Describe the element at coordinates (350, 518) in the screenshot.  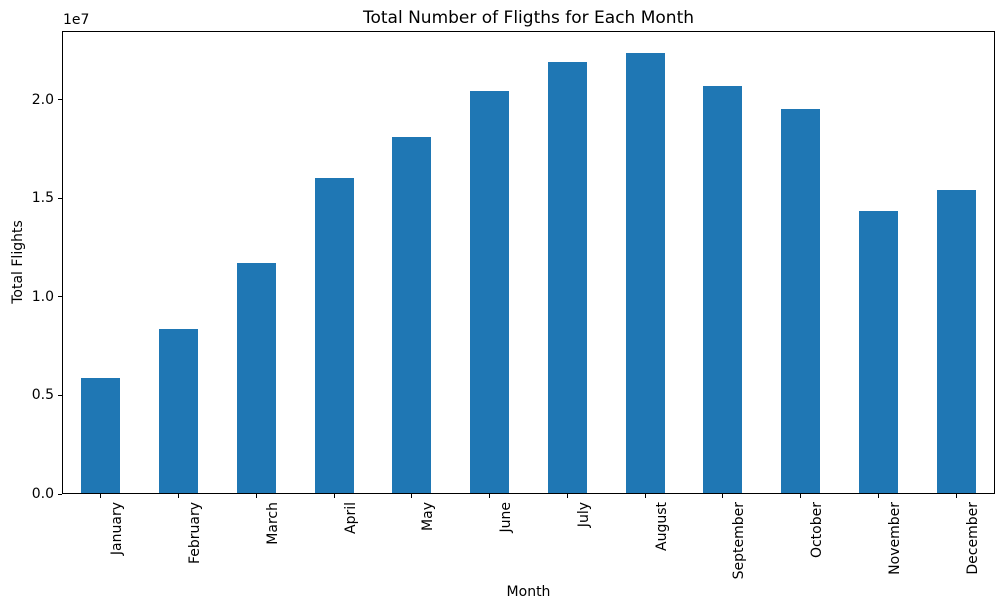
I see `x-tick-label-april: April` at that location.